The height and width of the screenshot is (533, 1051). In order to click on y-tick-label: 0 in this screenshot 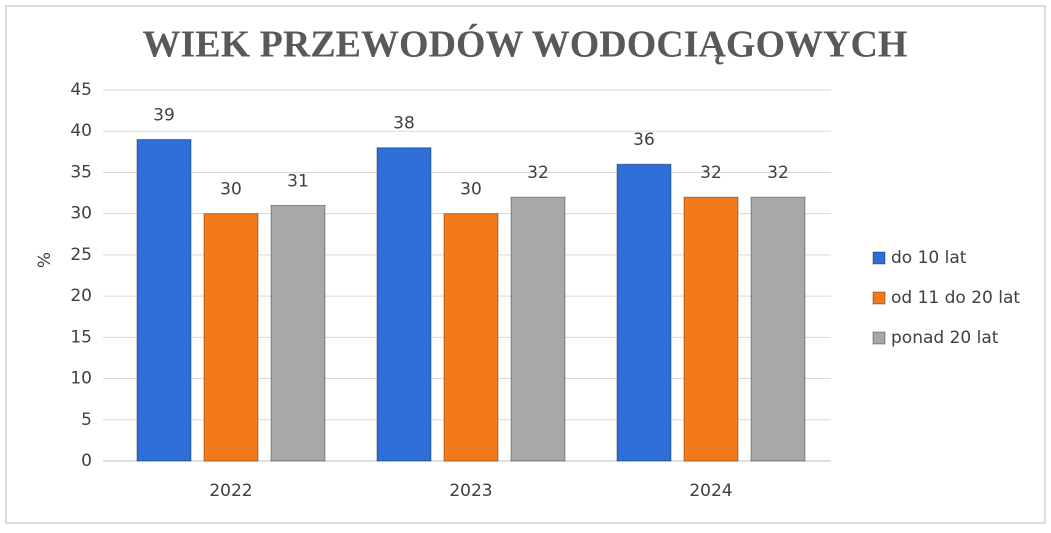, I will do `click(86, 461)`.